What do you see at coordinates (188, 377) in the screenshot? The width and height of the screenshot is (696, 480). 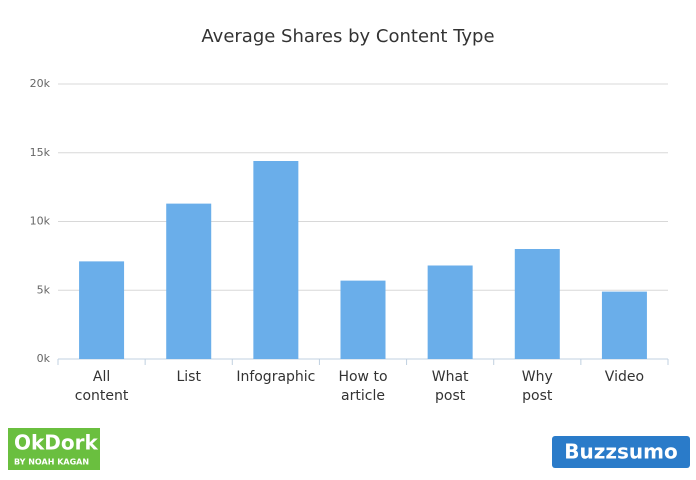 I see `x-tick-label: List` at bounding box center [188, 377].